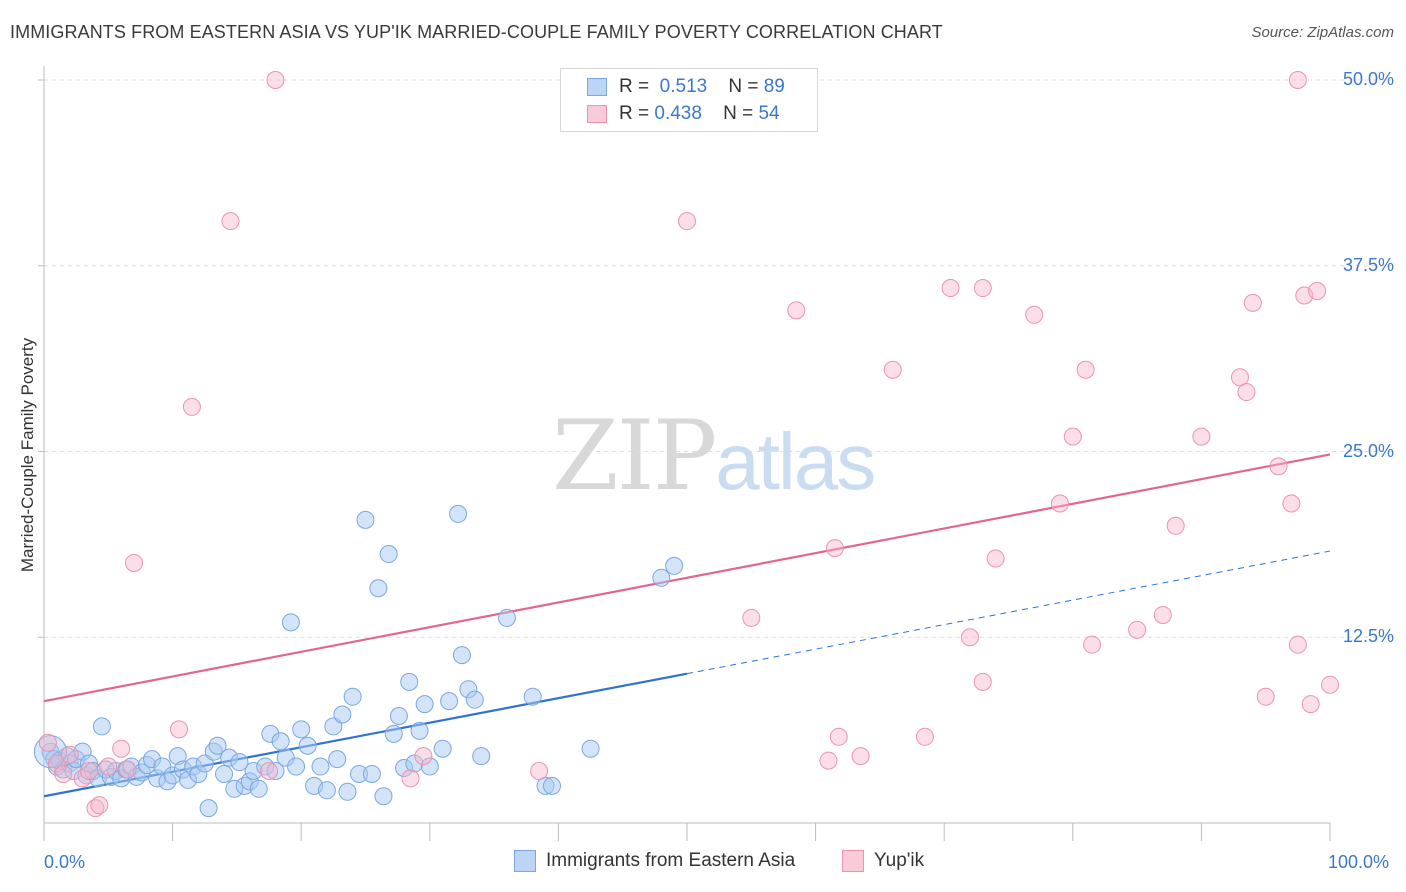 The image size is (1406, 892). I want to click on watermark-atlas: atlas, so click(795, 461).